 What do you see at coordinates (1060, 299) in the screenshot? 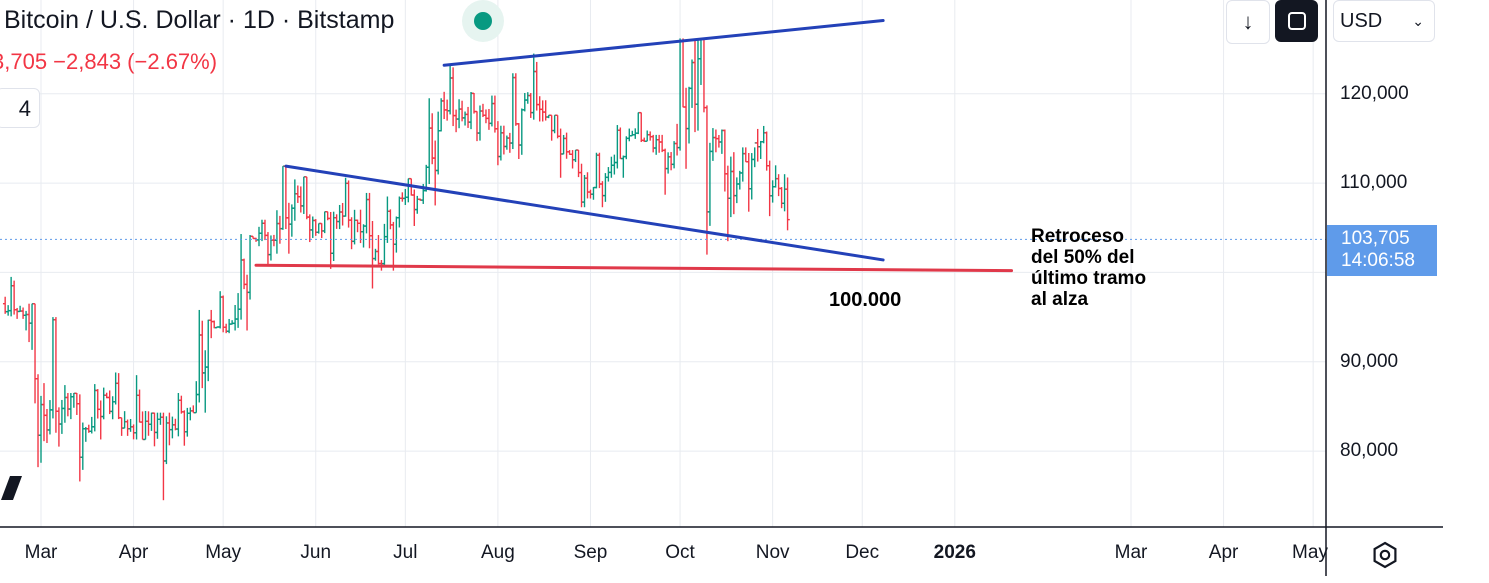
I see `retracement-note-line: al alza` at bounding box center [1060, 299].